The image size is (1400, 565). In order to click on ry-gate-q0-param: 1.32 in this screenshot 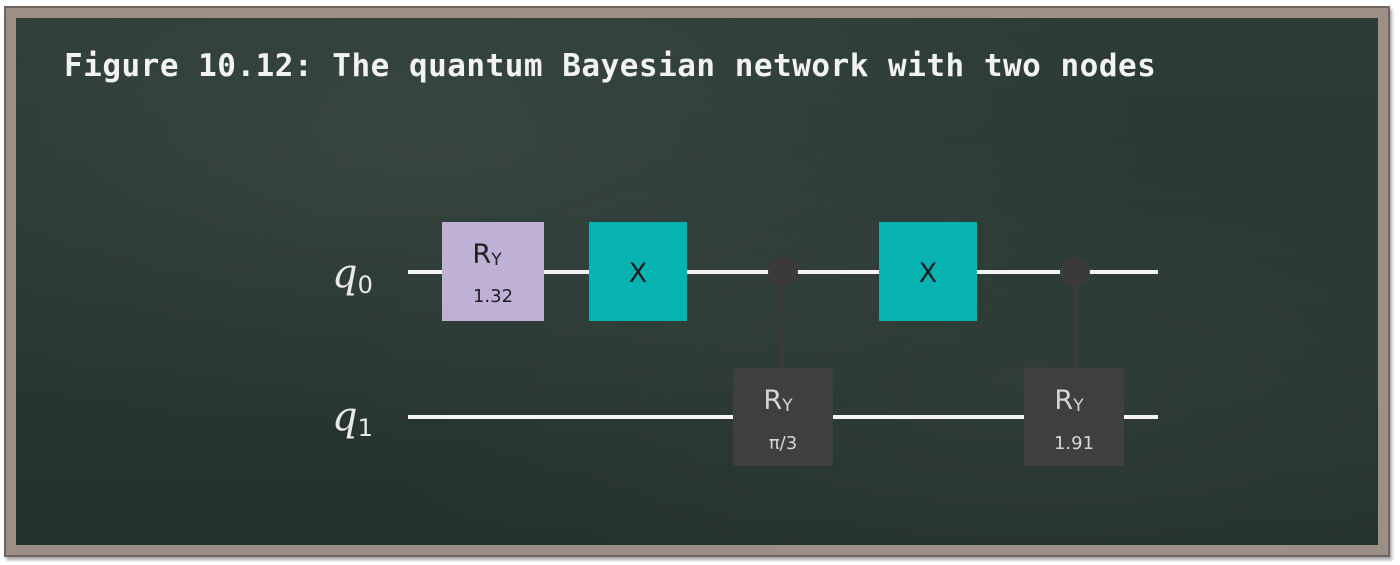, I will do `click(493, 296)`.